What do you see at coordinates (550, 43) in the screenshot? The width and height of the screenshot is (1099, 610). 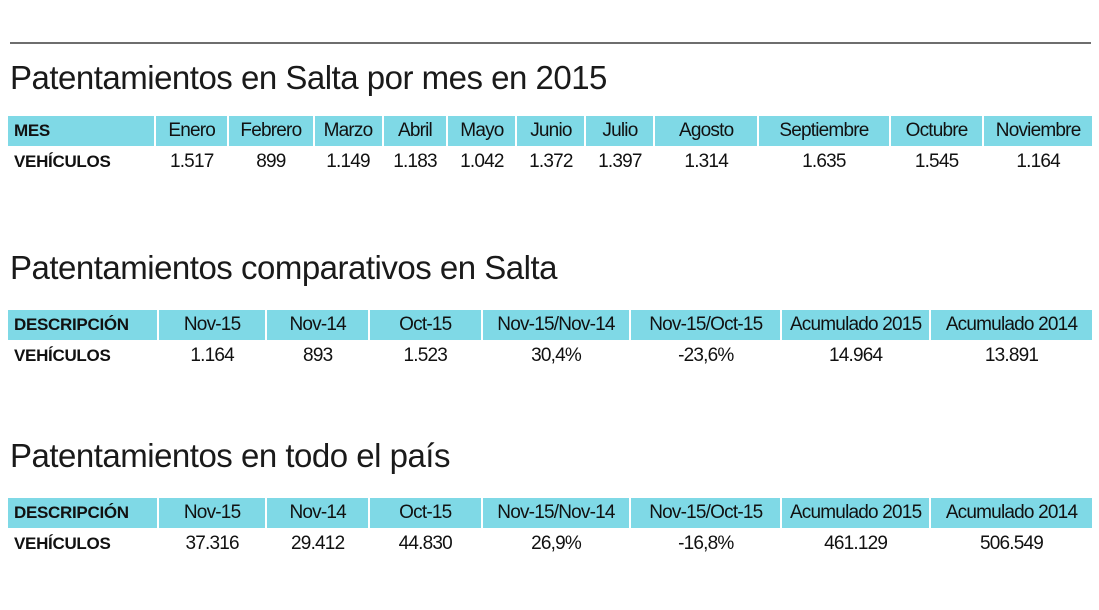 I see `top-divider` at bounding box center [550, 43].